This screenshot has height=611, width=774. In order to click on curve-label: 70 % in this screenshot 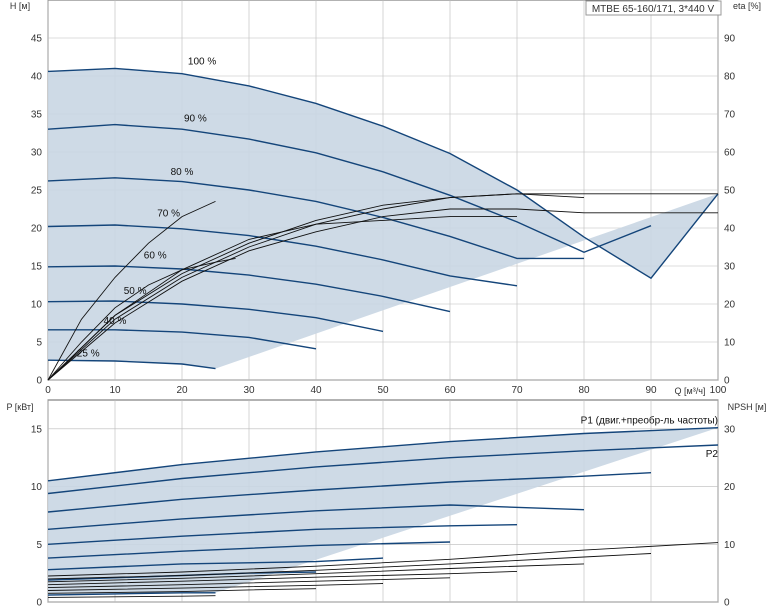, I will do `click(168, 214)`.